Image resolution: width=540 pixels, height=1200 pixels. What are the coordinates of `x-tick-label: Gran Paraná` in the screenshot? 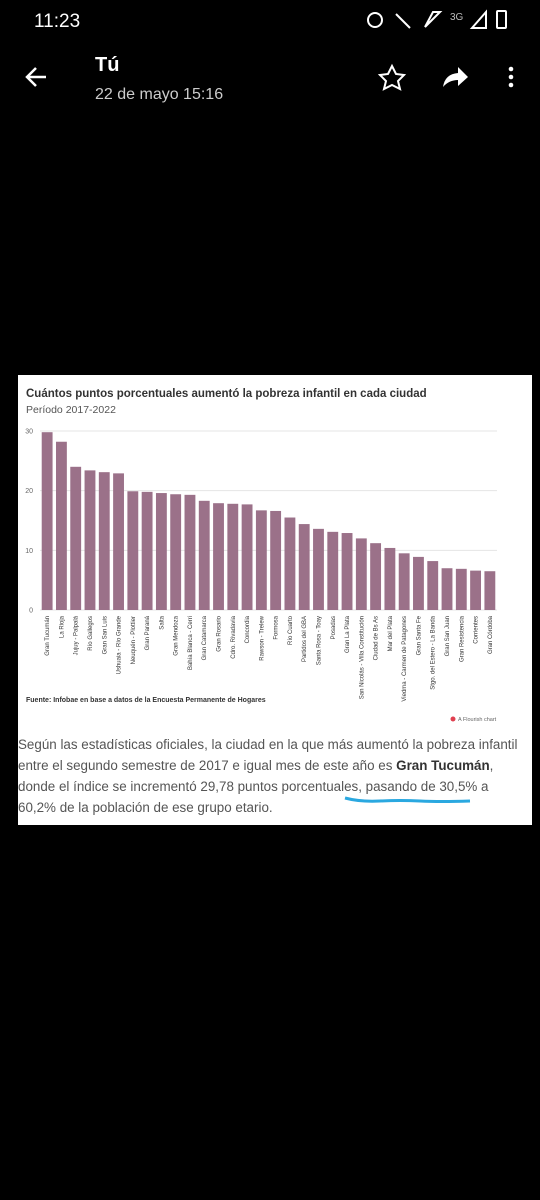 It's located at (148, 632).